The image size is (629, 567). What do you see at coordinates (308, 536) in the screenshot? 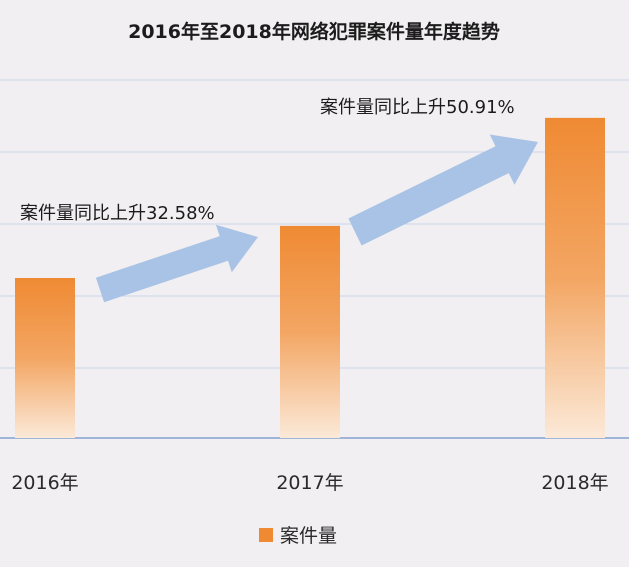
I see `legend-label: 案件量` at bounding box center [308, 536].